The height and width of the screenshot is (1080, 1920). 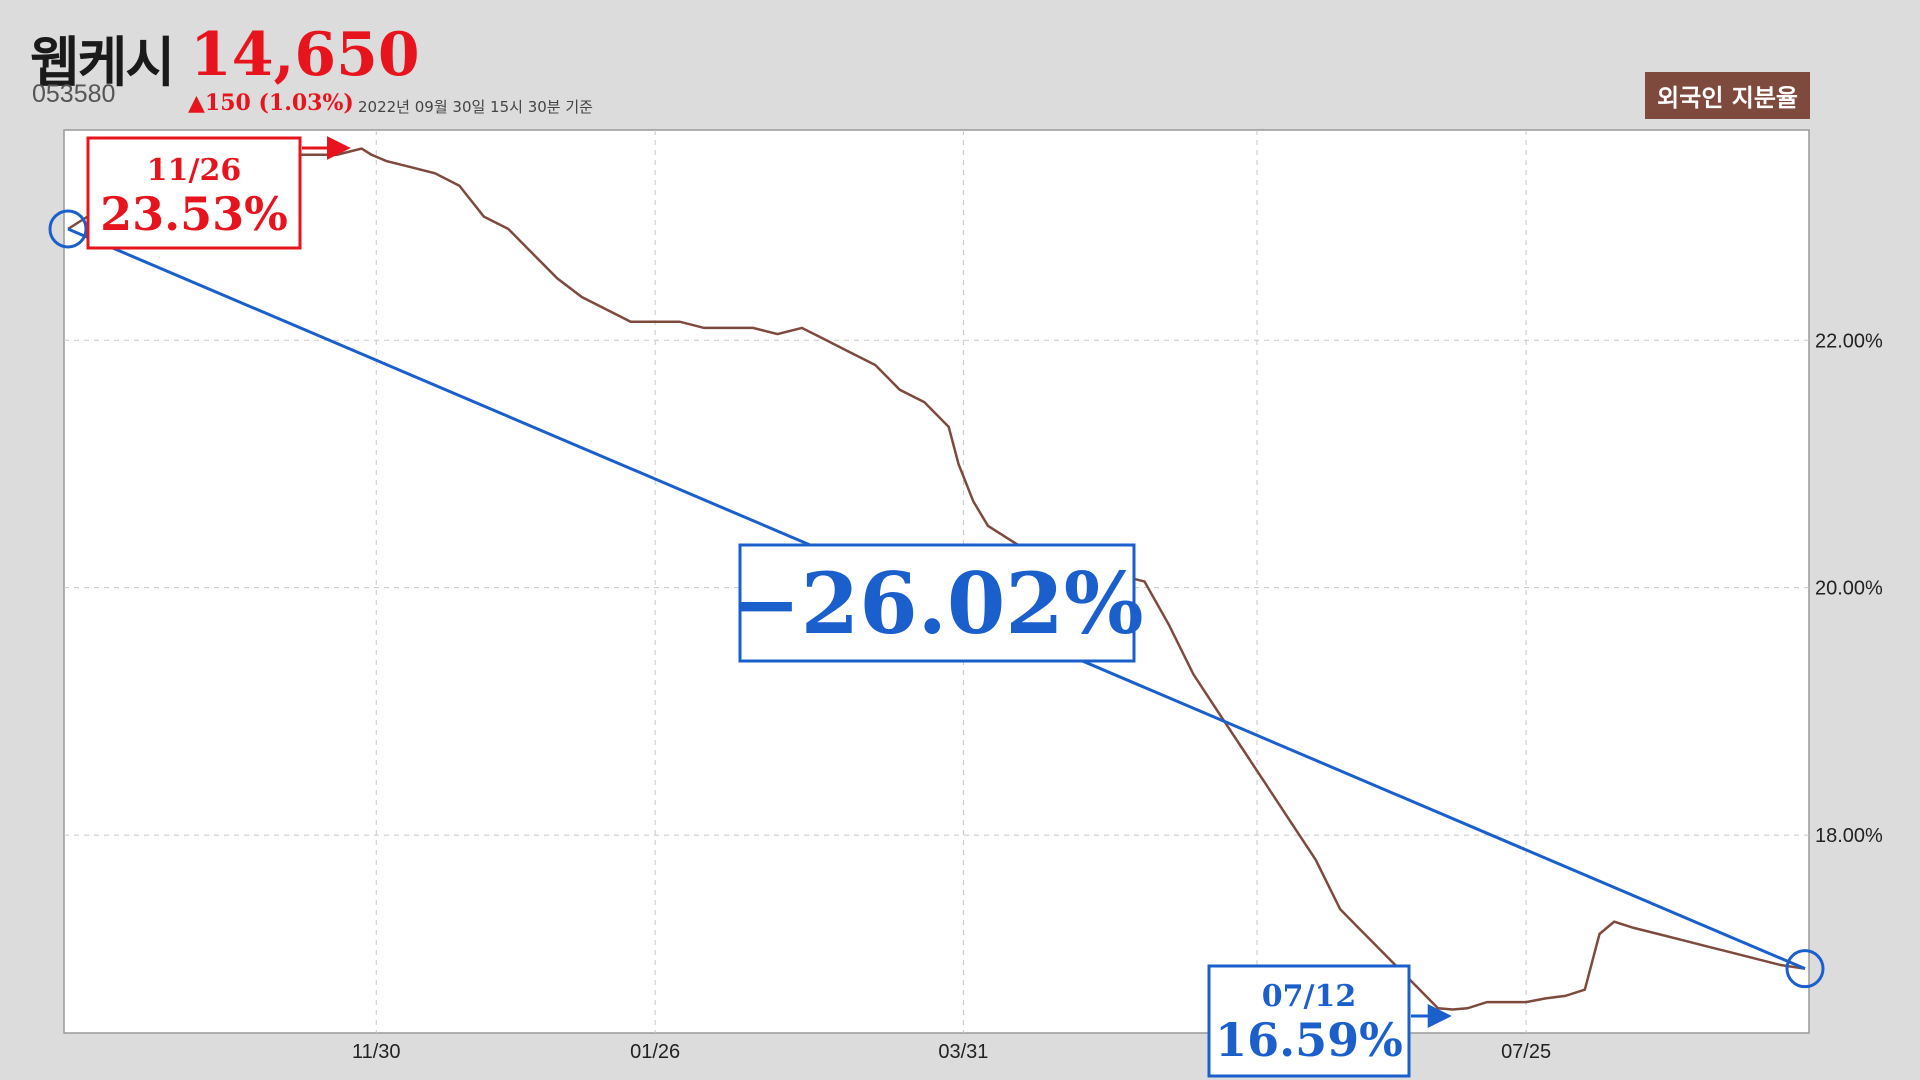 I want to click on y-axis: 22.00% 20.00% 18.00%, so click(x=1849, y=588).